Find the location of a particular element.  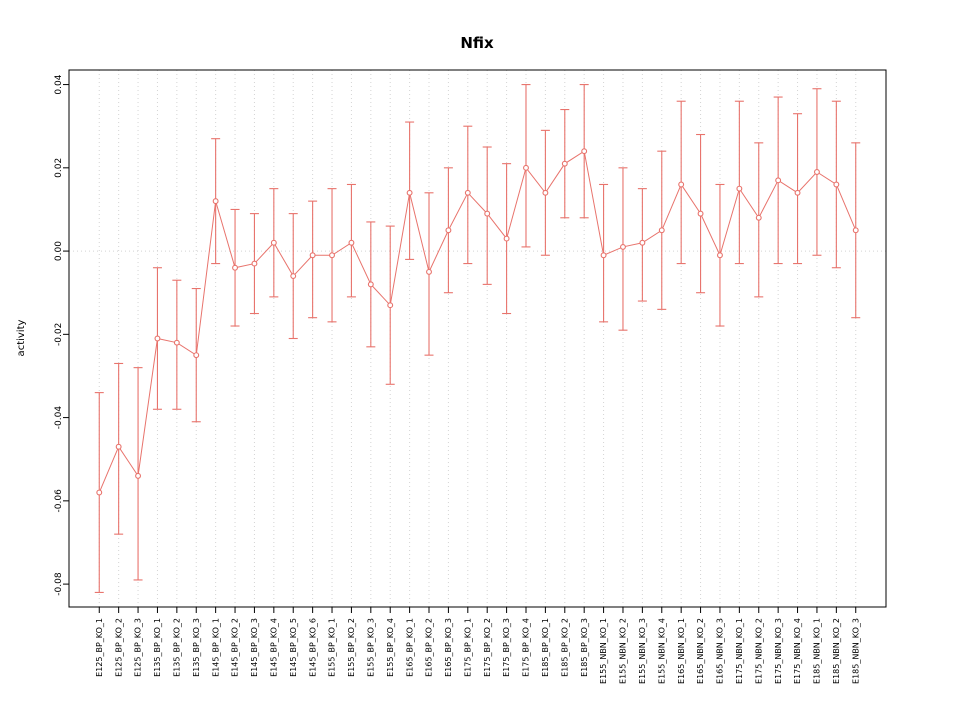

x-tick-label: E155_BP_KO_1 is located at coordinates (332, 647).